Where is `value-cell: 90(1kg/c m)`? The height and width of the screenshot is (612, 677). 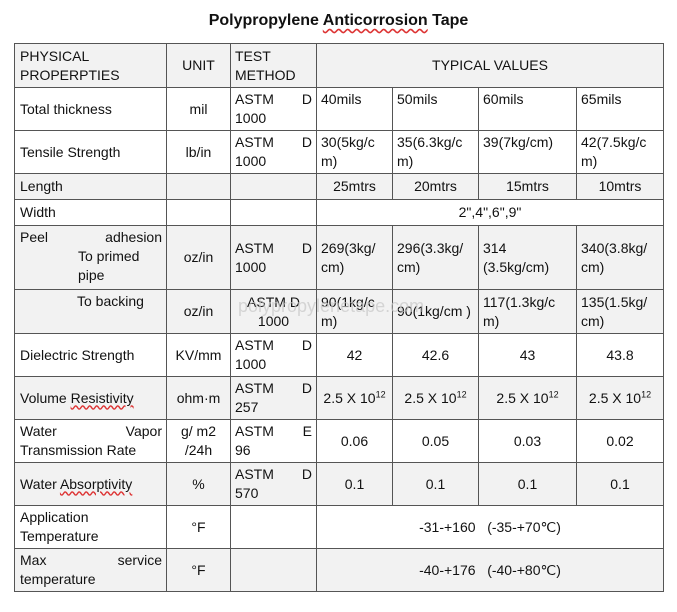
value-cell: 90(1kg/c m) is located at coordinates (354, 311).